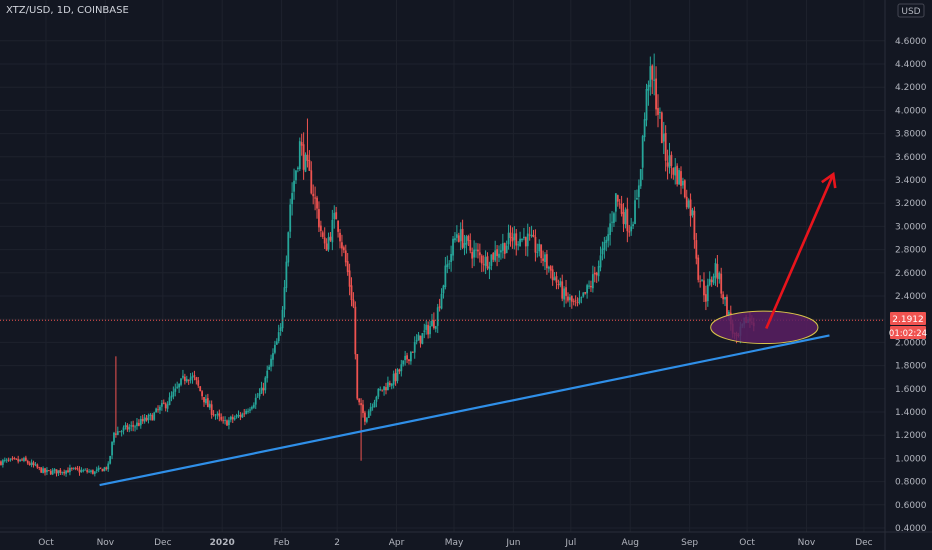 Image resolution: width=932 pixels, height=550 pixels. I want to click on currency-label: USD, so click(911, 10).